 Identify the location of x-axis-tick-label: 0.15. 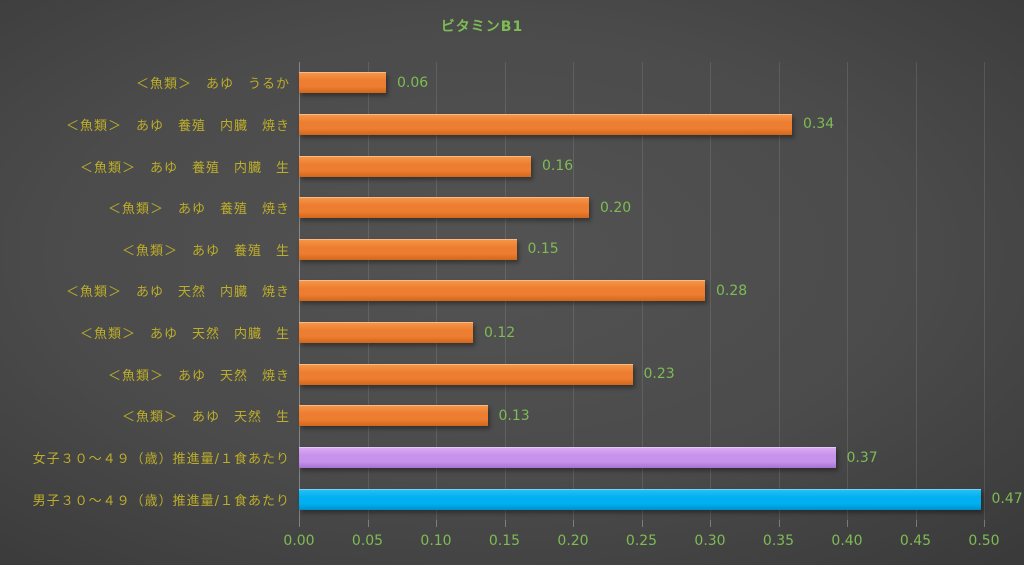
(504, 541).